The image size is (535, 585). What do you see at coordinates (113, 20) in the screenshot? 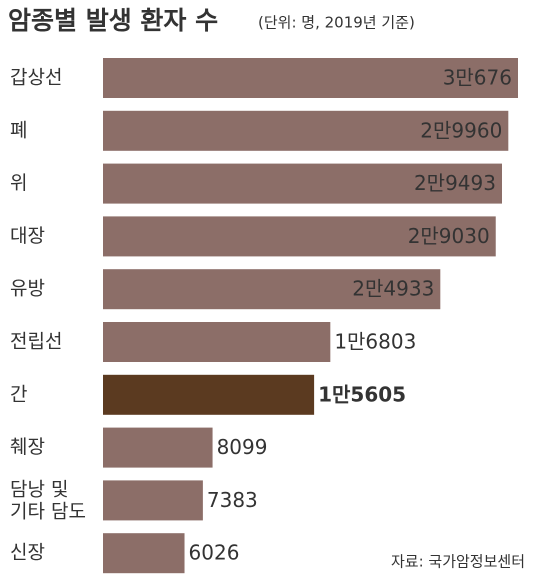
I see `chart-title: 암종별 발생 환자 수` at bounding box center [113, 20].